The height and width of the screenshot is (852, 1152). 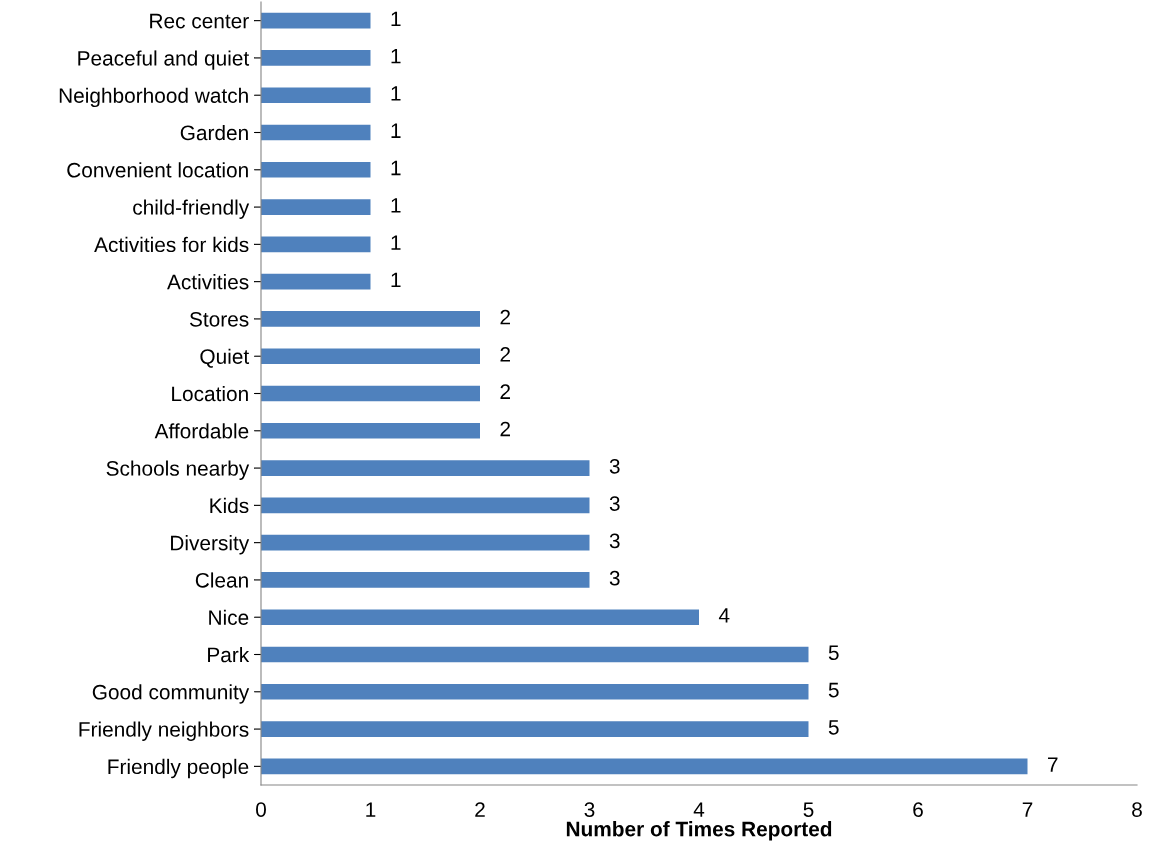 What do you see at coordinates (1053, 764) in the screenshot?
I see `data-label: 7` at bounding box center [1053, 764].